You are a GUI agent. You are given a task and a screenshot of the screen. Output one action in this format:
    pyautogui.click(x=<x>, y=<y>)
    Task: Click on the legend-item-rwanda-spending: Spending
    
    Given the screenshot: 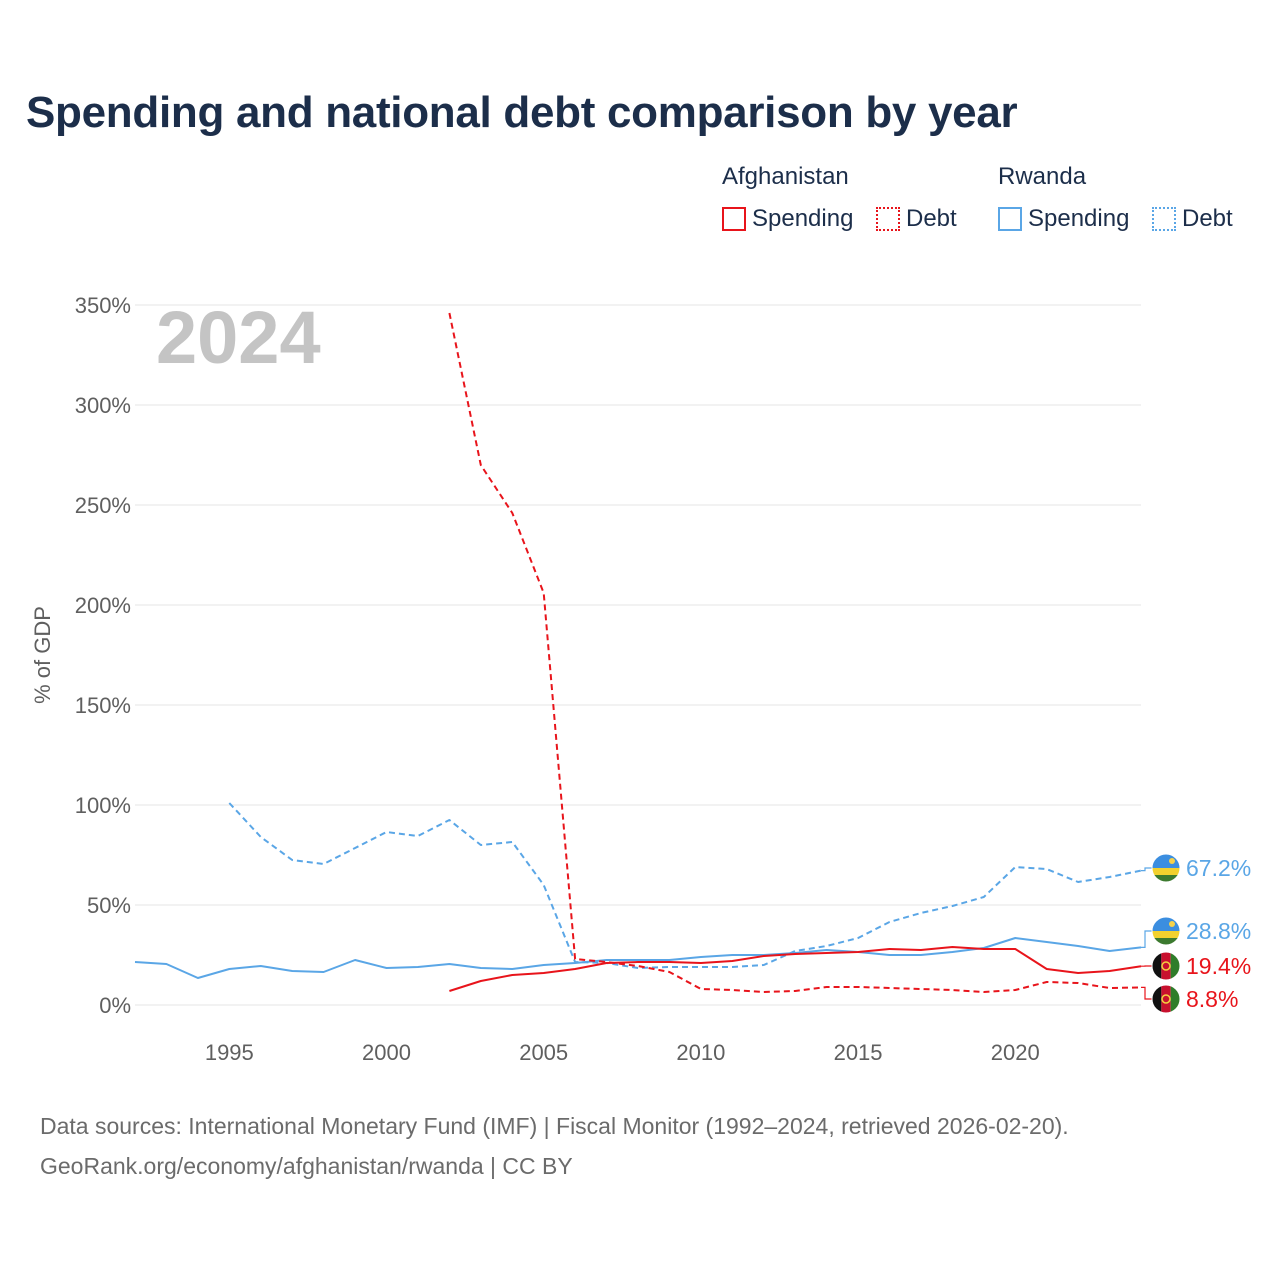 What is the action you would take?
    pyautogui.click(x=1063, y=219)
    